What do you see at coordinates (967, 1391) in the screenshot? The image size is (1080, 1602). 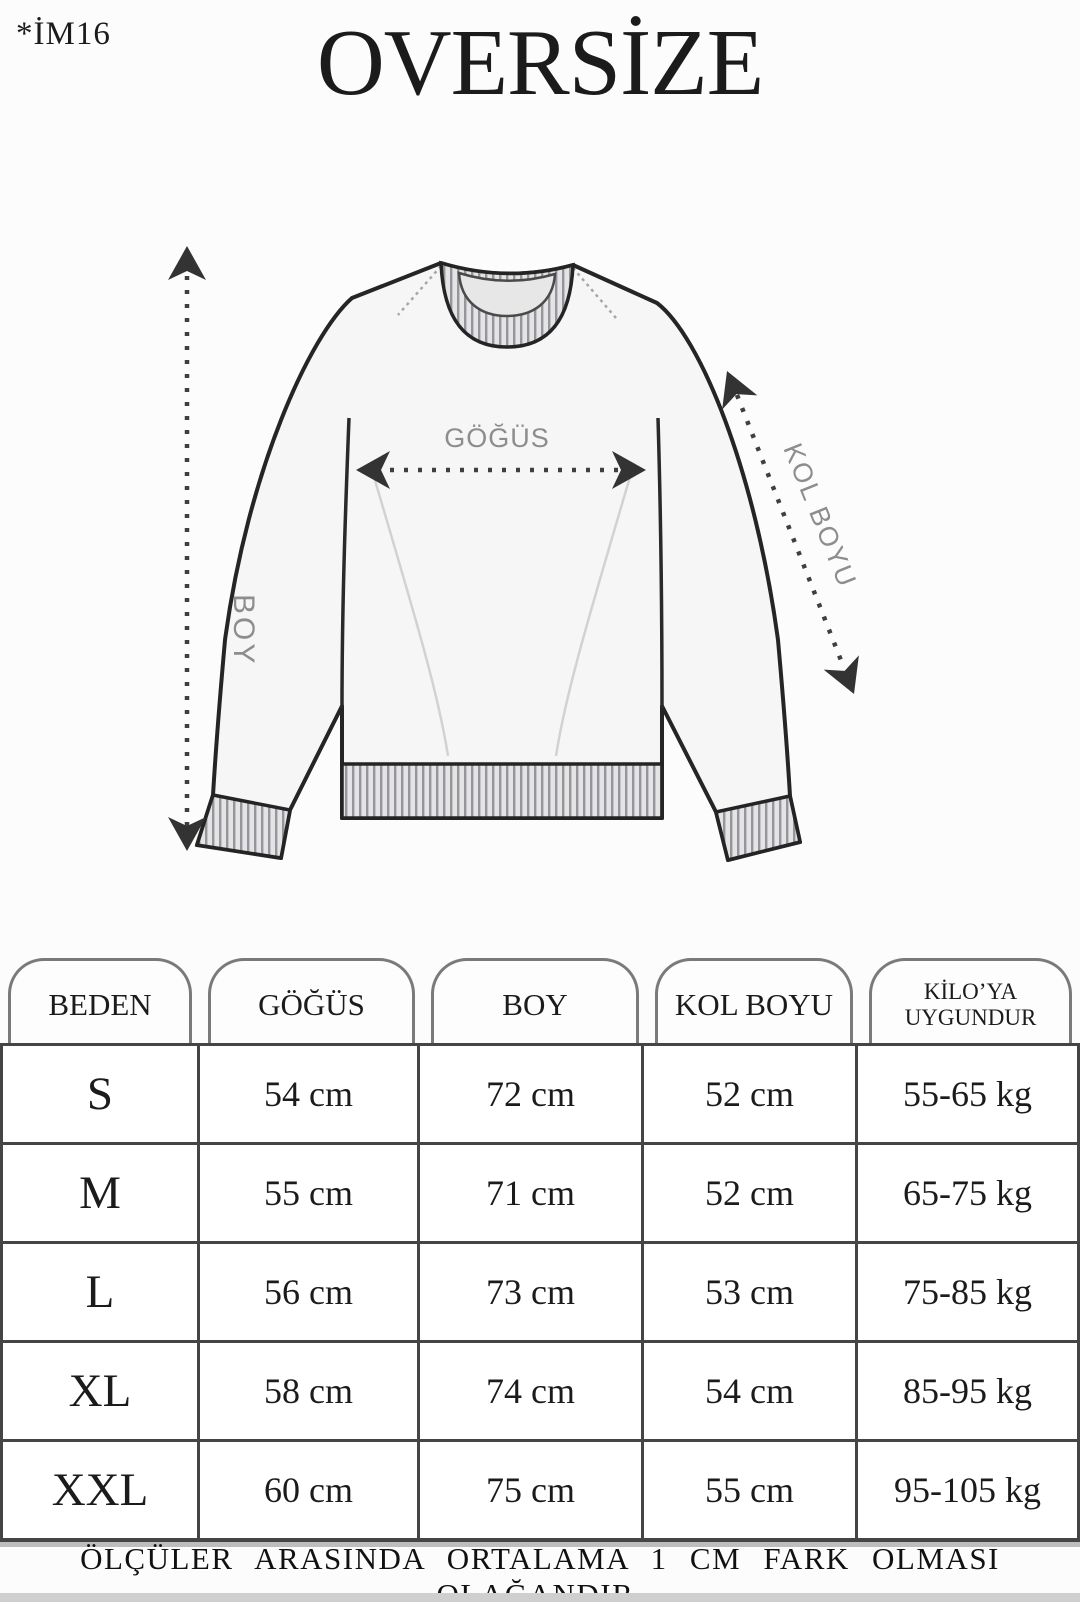 I see `weight-cell: 85-95 kg` at bounding box center [967, 1391].